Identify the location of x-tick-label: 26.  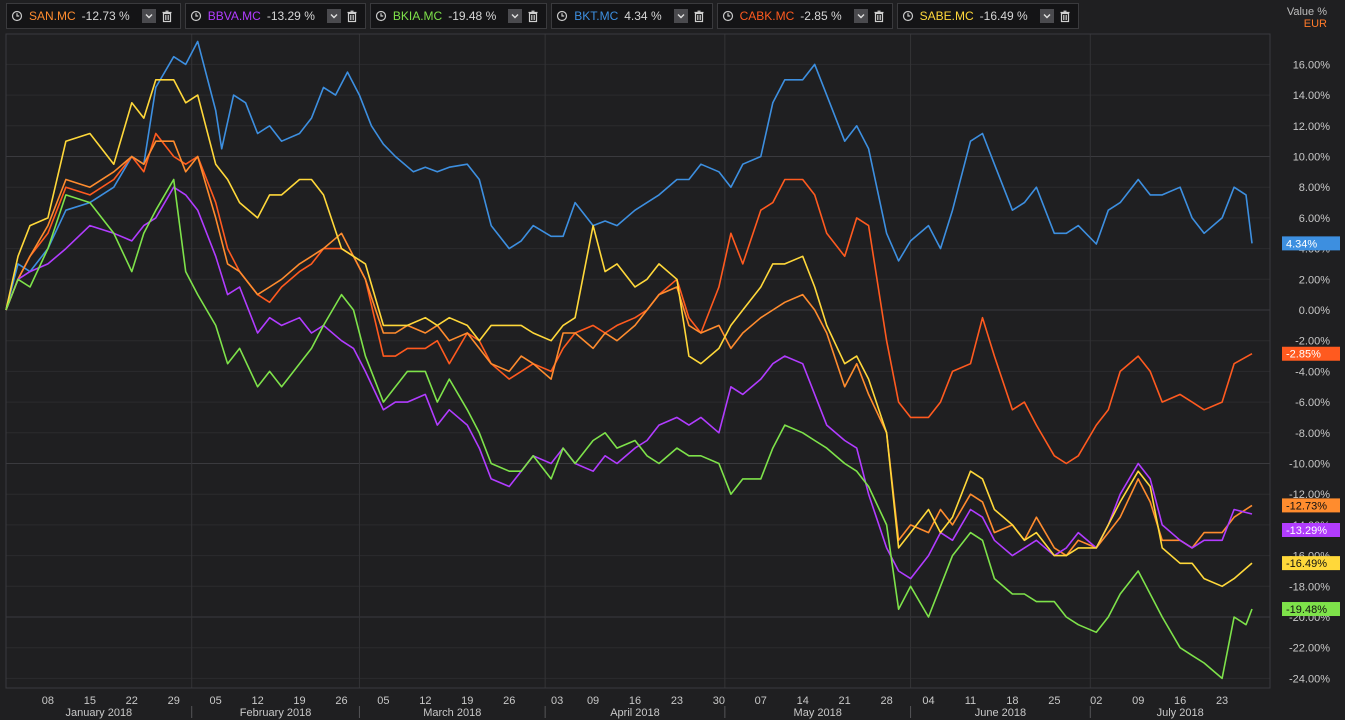
(509, 701).